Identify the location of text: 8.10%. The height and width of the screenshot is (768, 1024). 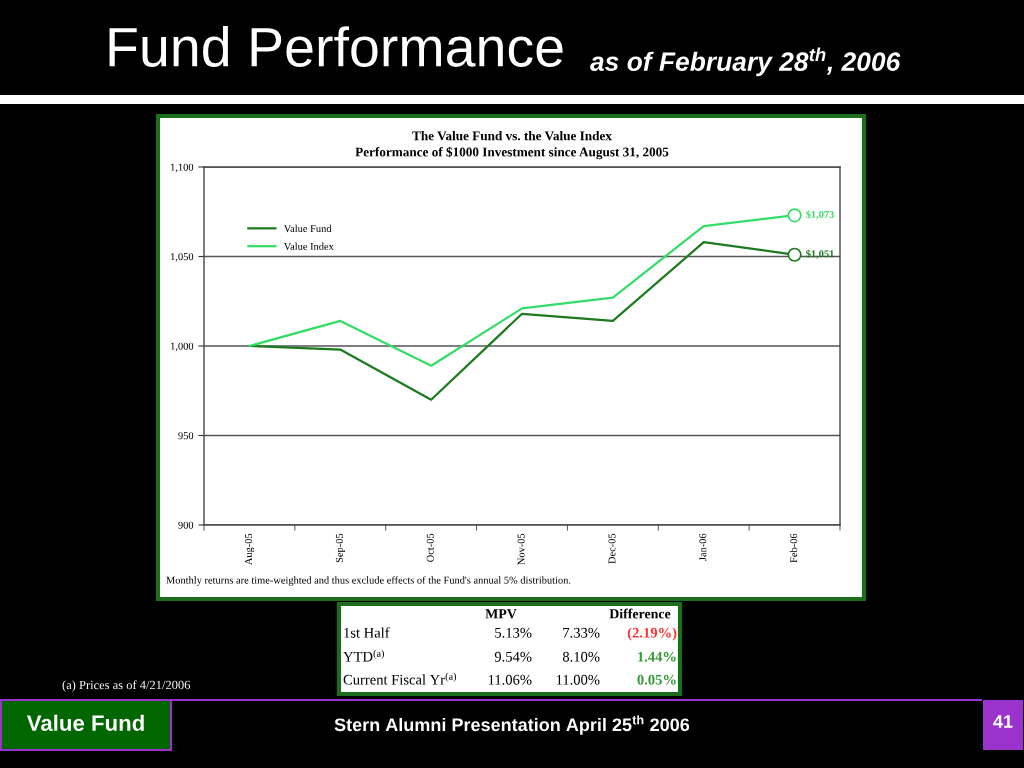
(581, 656).